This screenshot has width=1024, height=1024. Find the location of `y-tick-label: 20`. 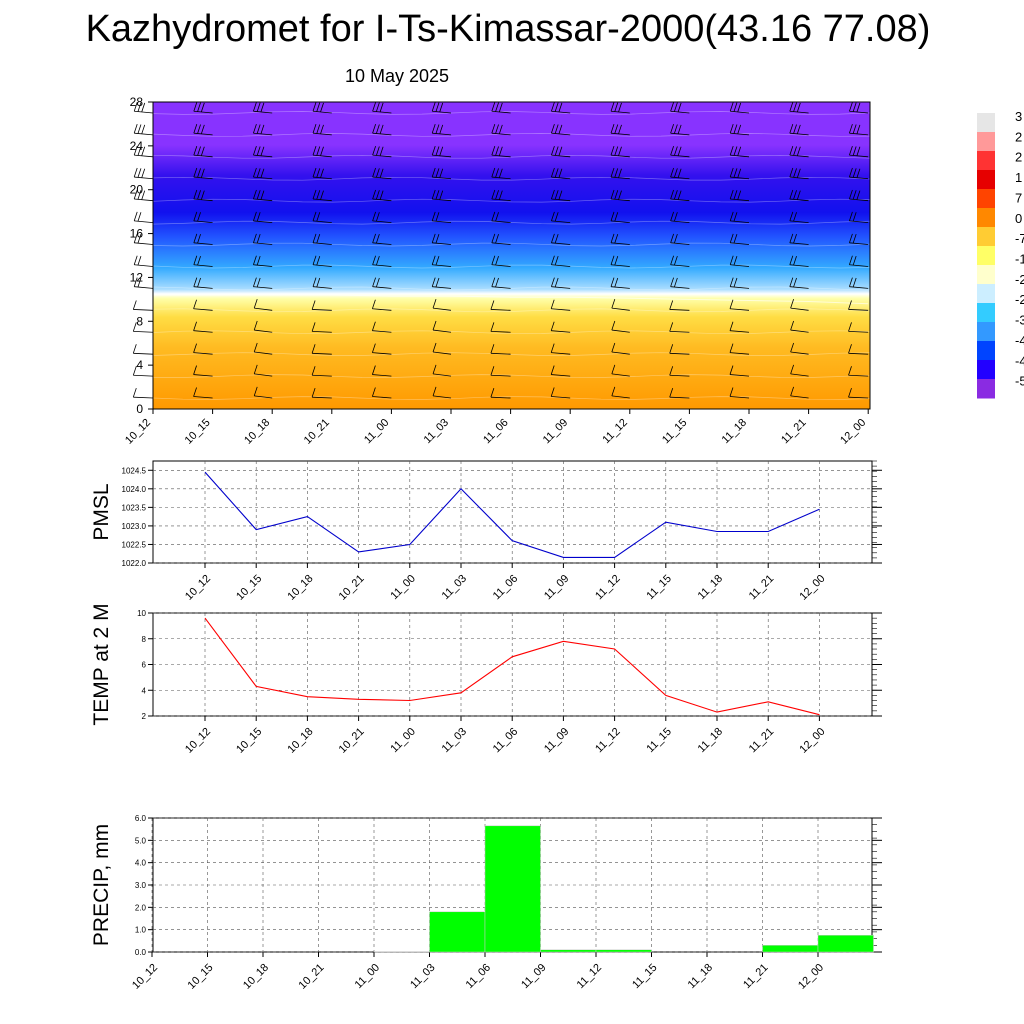

y-tick-label: 20 is located at coordinates (137, 190).